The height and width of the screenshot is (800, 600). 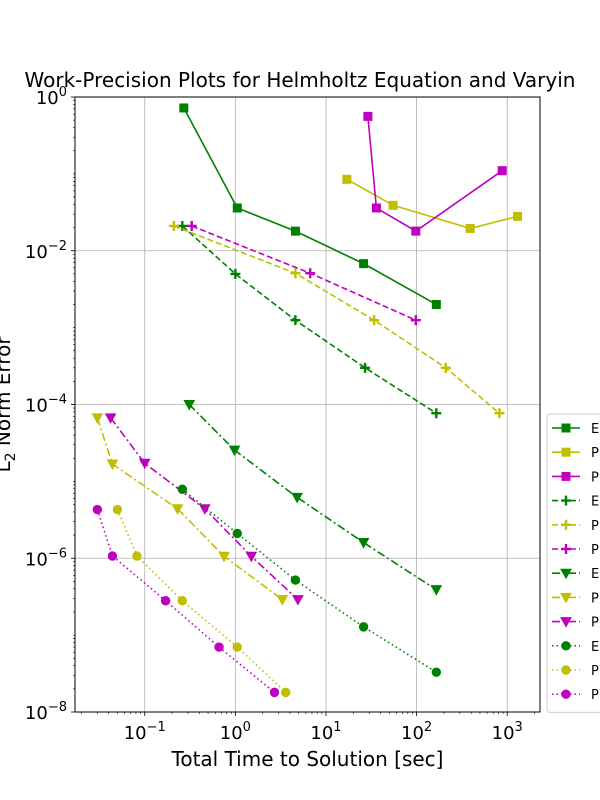 I want to click on y-axis-label: L2 Norm Error, so click(x=9, y=404).